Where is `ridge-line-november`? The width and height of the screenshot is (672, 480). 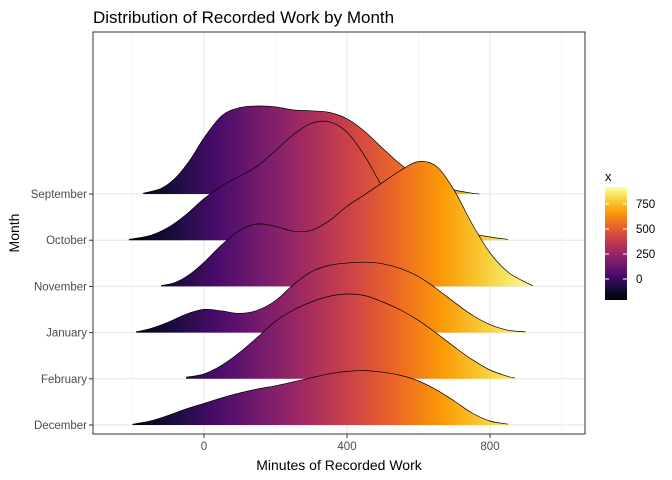
ridge-line-november is located at coordinates (347, 223).